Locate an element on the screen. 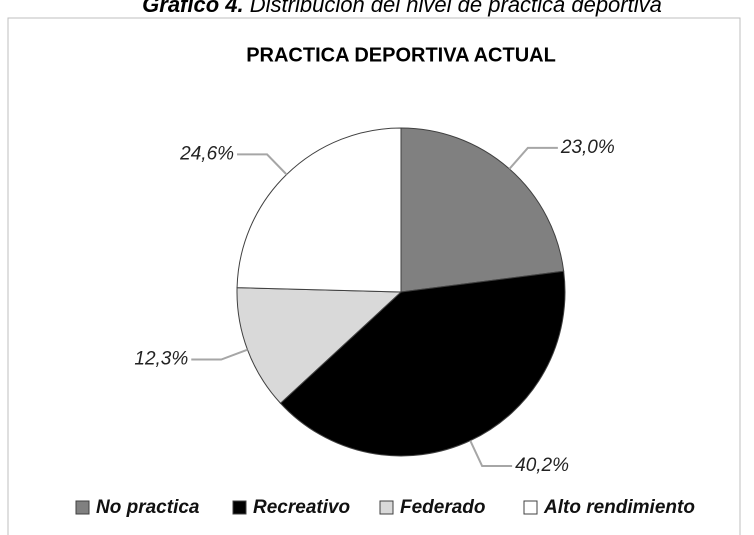 The image size is (754, 535). legend-label: No practica is located at coordinates (148, 507).